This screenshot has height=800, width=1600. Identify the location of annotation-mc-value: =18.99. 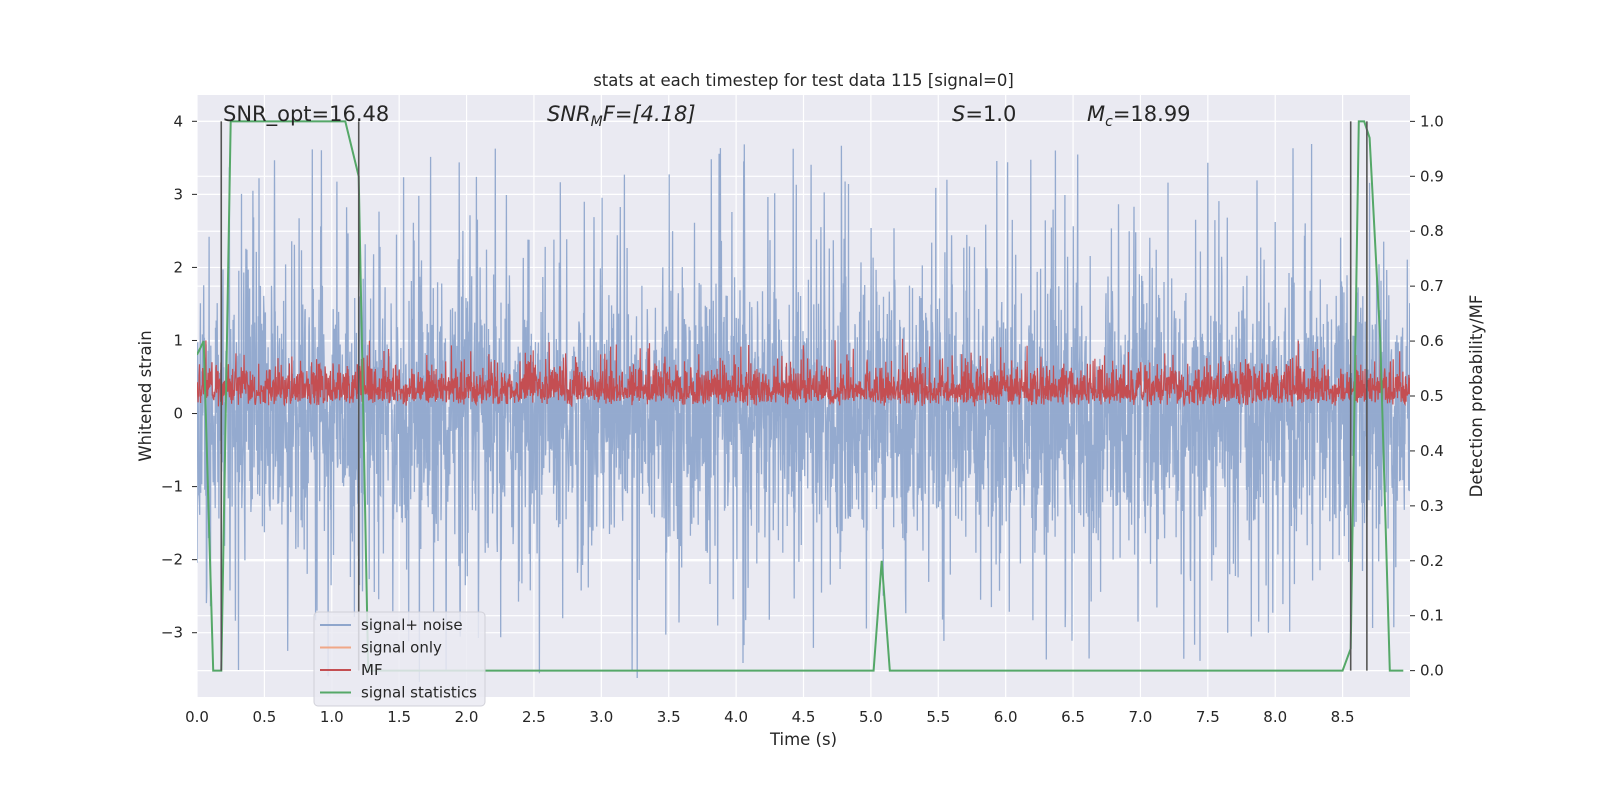
(1152, 114).